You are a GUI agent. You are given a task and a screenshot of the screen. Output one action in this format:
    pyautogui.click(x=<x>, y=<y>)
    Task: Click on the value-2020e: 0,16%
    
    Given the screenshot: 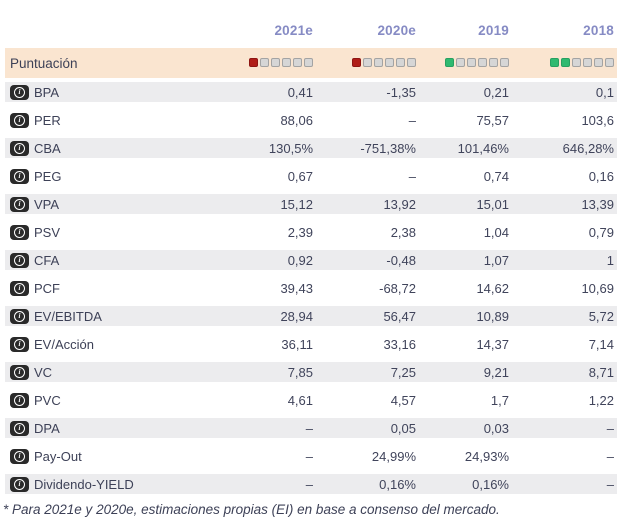 What is the action you would take?
    pyautogui.click(x=397, y=484)
    